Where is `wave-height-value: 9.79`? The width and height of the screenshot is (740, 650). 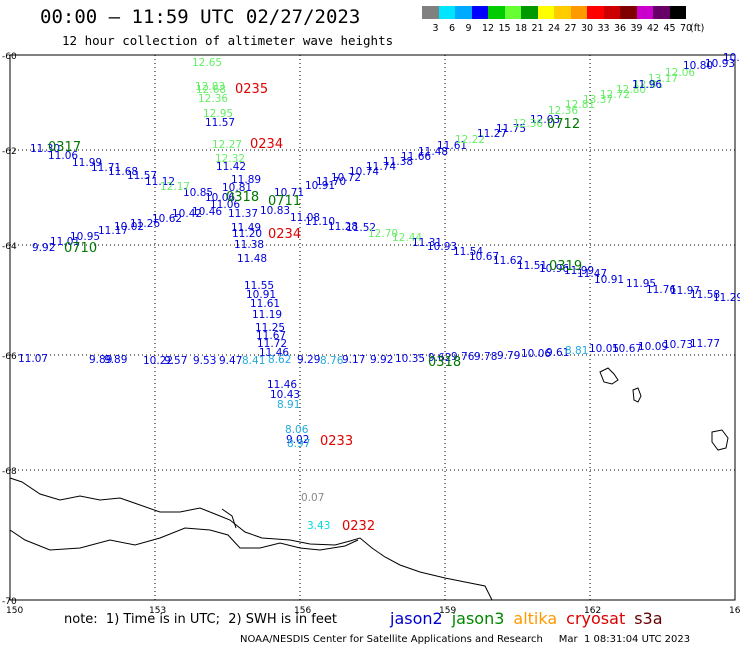 wave-height-value: 9.79 is located at coordinates (508, 356).